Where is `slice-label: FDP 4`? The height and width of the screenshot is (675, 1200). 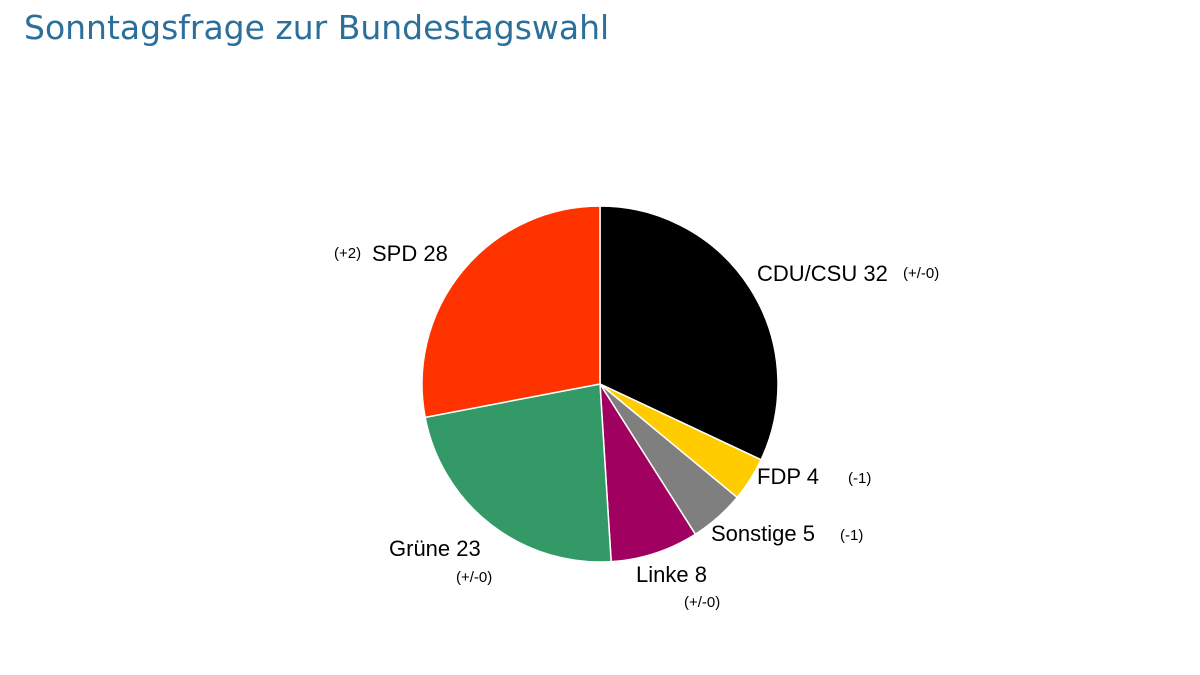
slice-label: FDP 4 is located at coordinates (788, 476).